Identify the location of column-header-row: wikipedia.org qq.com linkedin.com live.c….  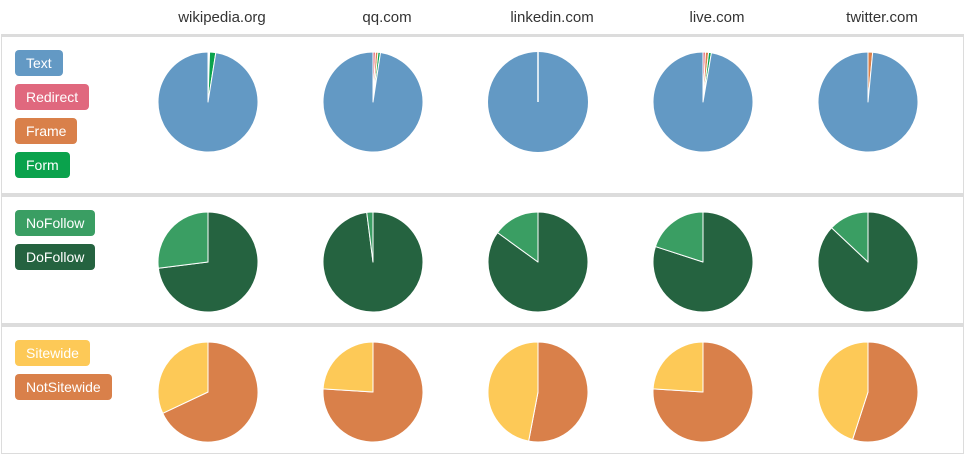
(483, 18).